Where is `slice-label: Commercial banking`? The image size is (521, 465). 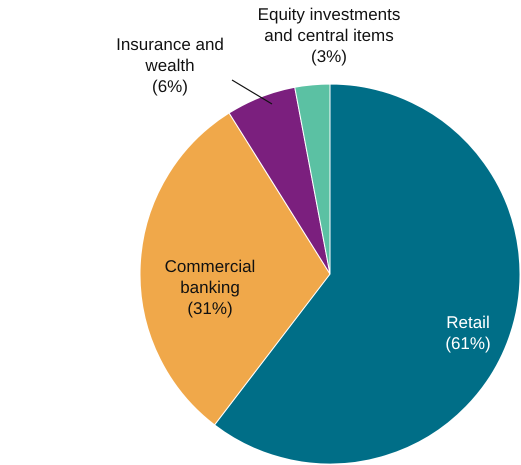 slice-label: Commercial banking is located at coordinates (210, 277).